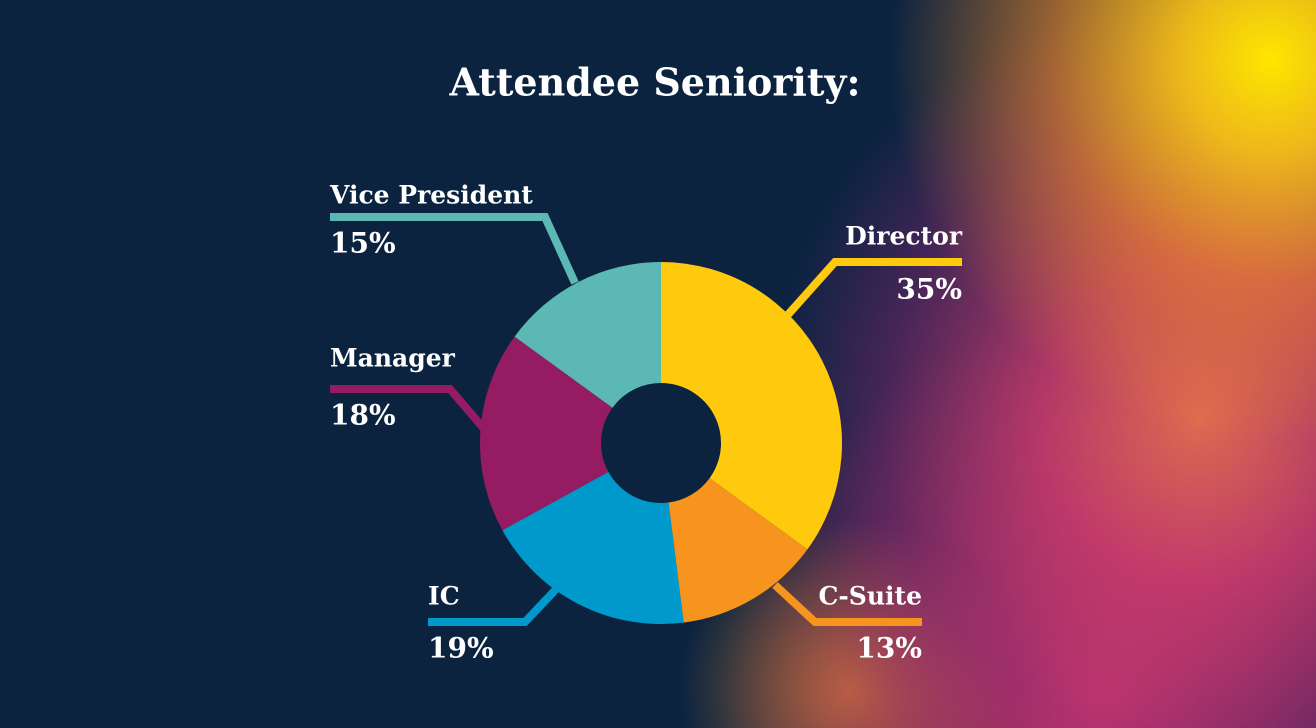 The image size is (1316, 728). What do you see at coordinates (870, 596) in the screenshot?
I see `slice-label: C-Suite` at bounding box center [870, 596].